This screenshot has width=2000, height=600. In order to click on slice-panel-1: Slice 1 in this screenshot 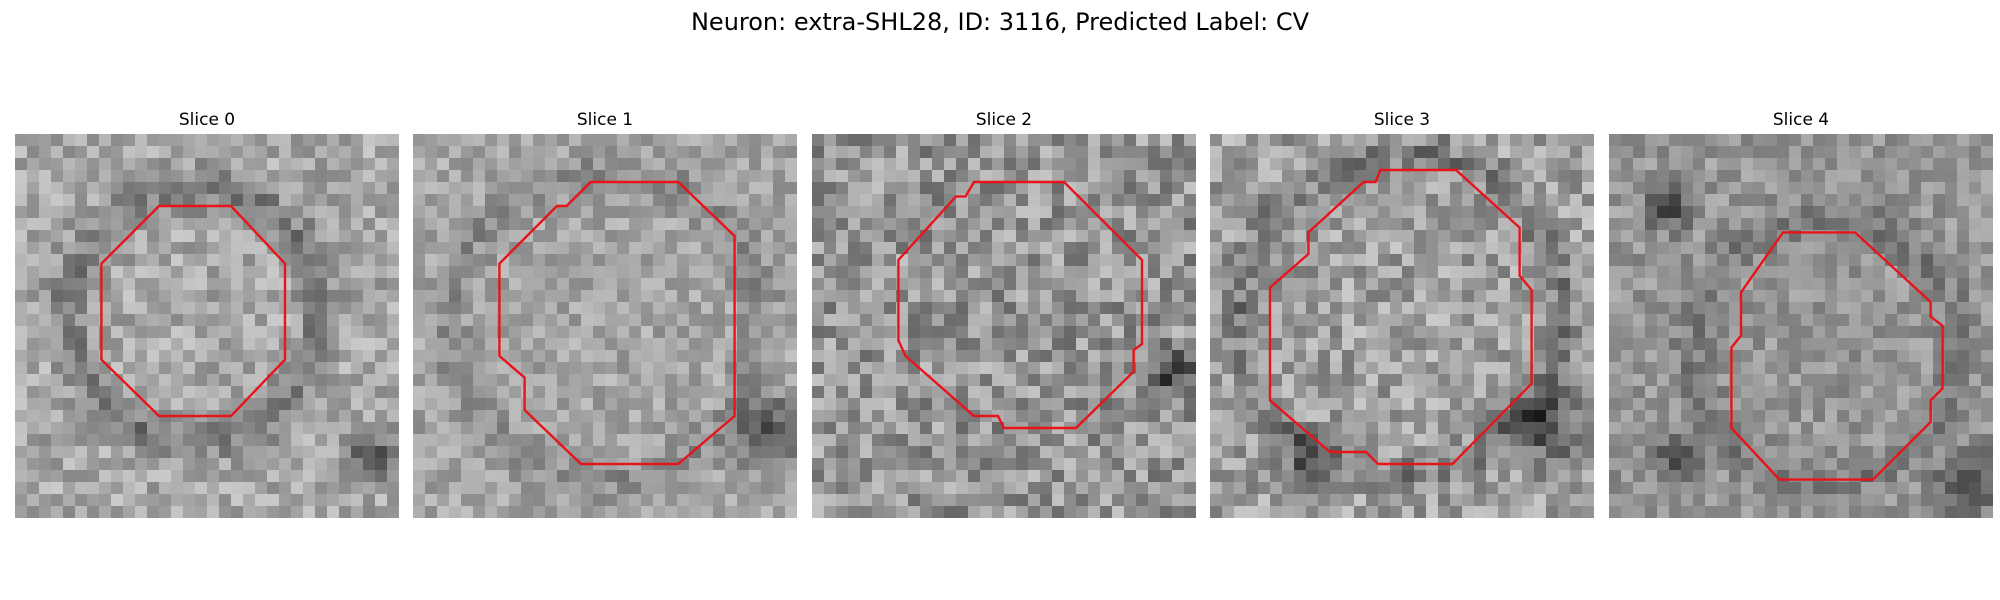, I will do `click(605, 314)`.